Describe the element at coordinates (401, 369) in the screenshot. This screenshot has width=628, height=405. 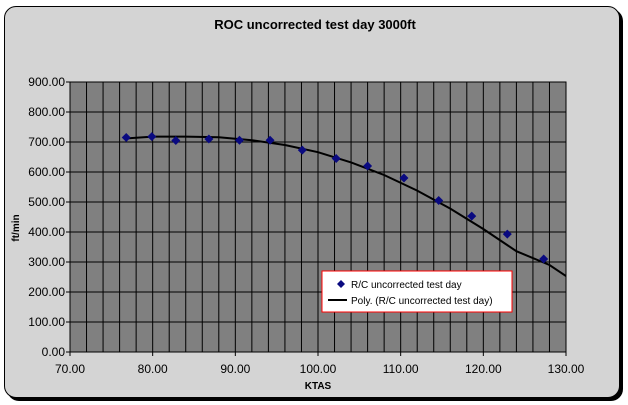
I see `x-tick-label: 110.00` at that location.